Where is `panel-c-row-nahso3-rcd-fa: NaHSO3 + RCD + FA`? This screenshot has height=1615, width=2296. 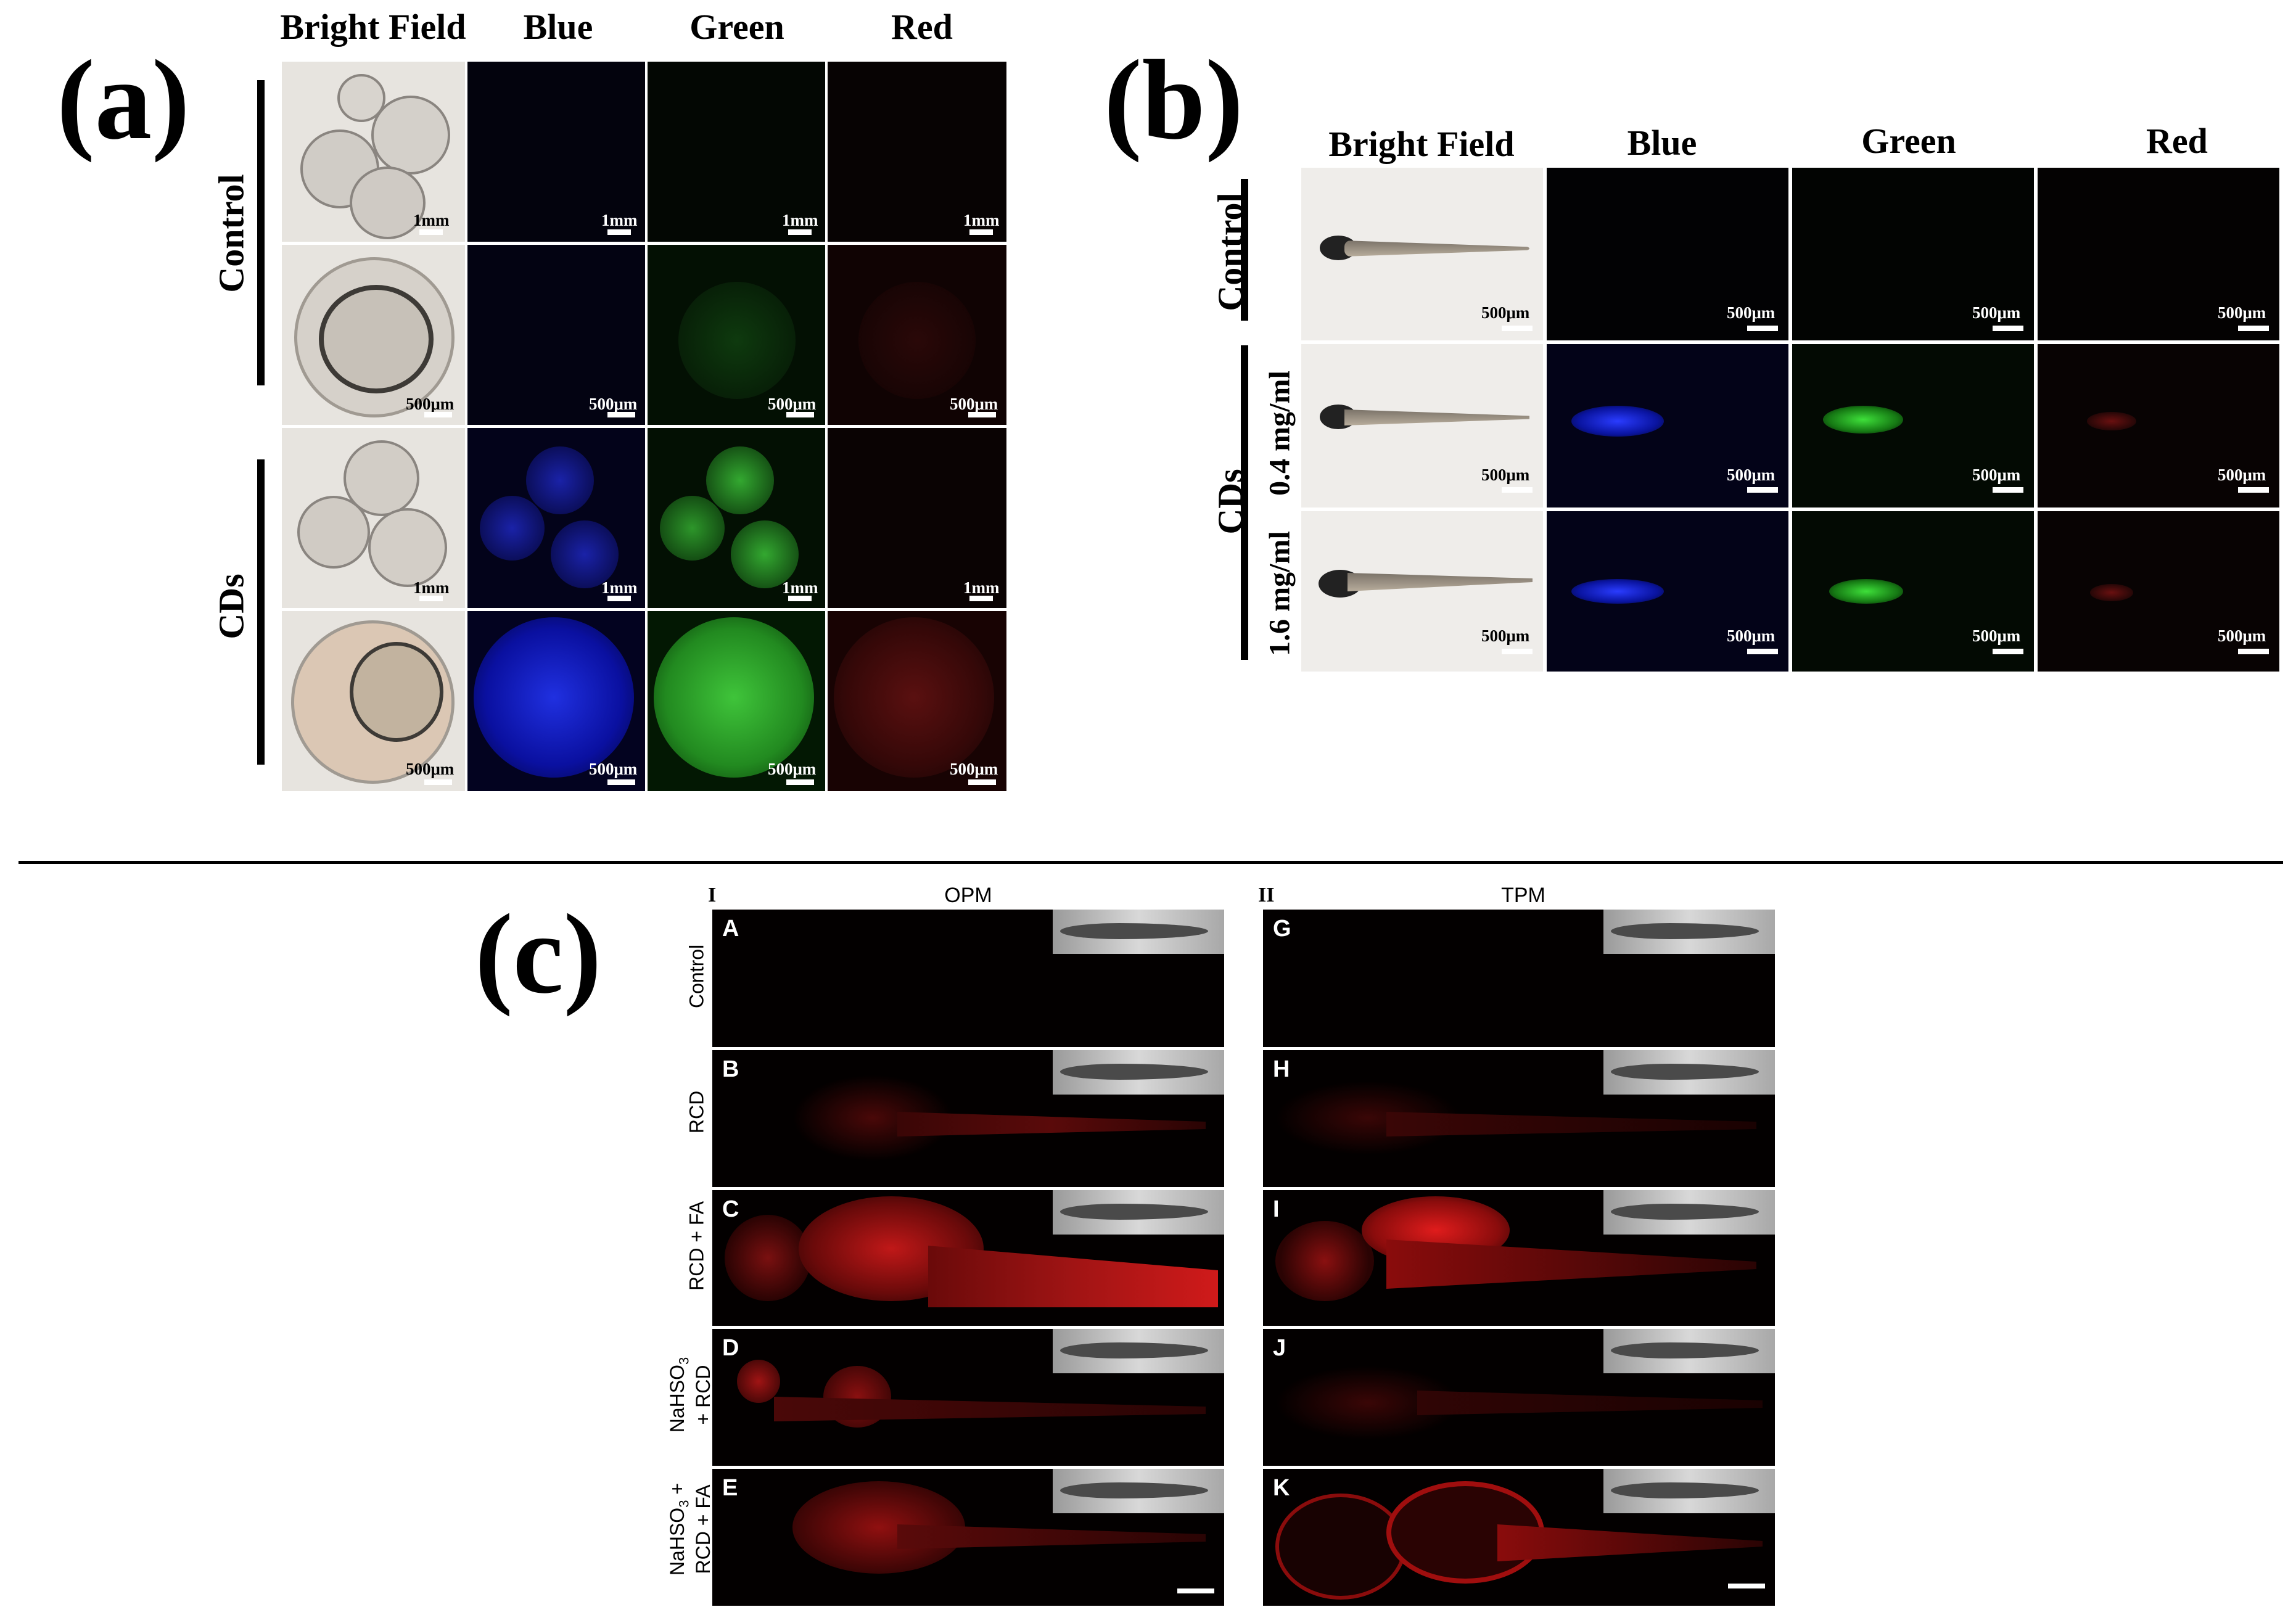 panel-c-row-nahso3-rcd-fa: NaHSO3 + RCD + FA is located at coordinates (690, 1529).